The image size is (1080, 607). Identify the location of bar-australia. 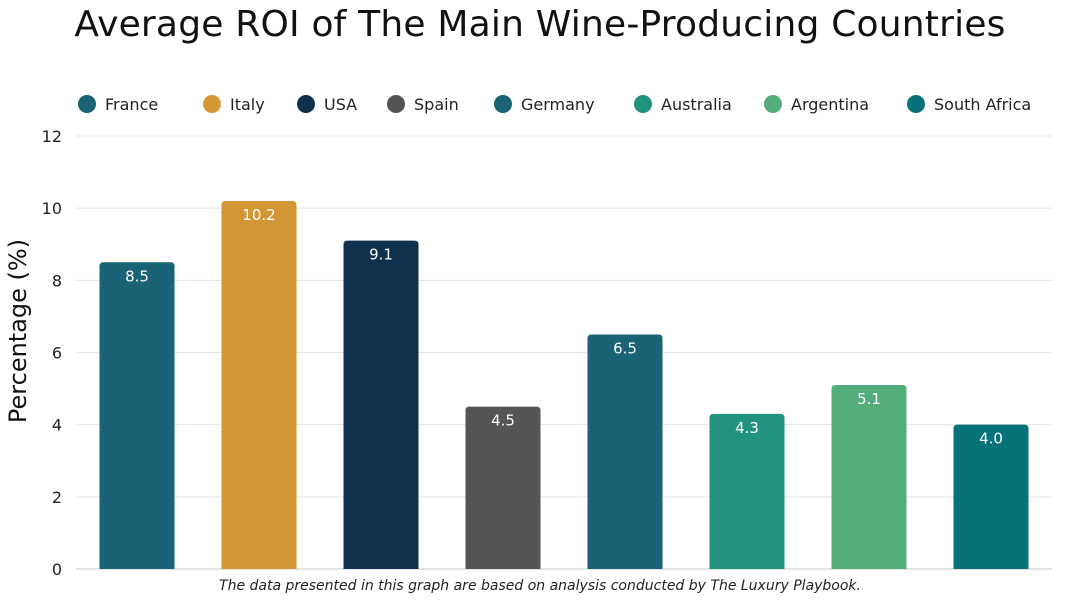
(747, 491).